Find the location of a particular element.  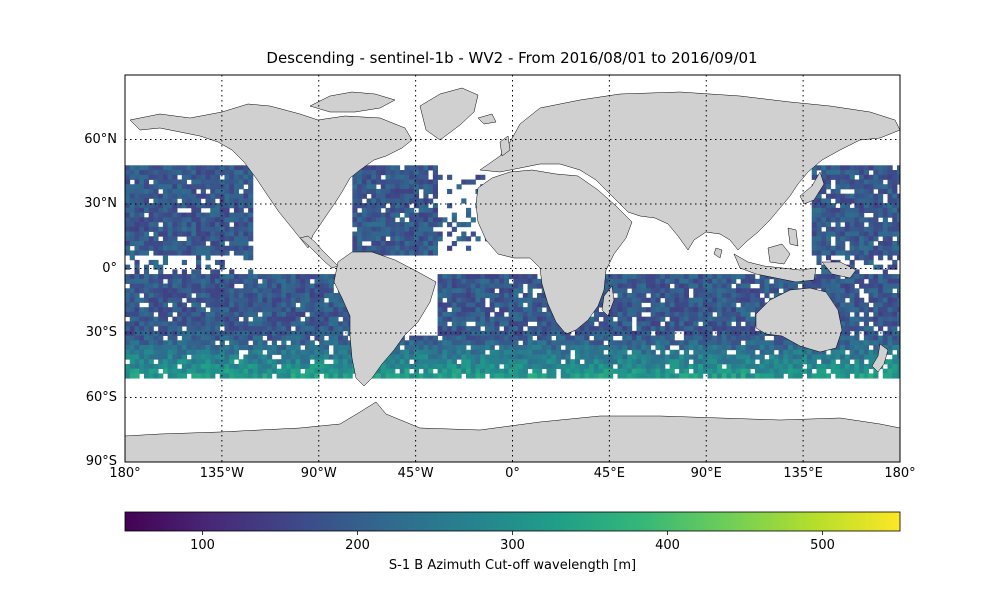

colorbar-ticks is located at coordinates (512, 533).